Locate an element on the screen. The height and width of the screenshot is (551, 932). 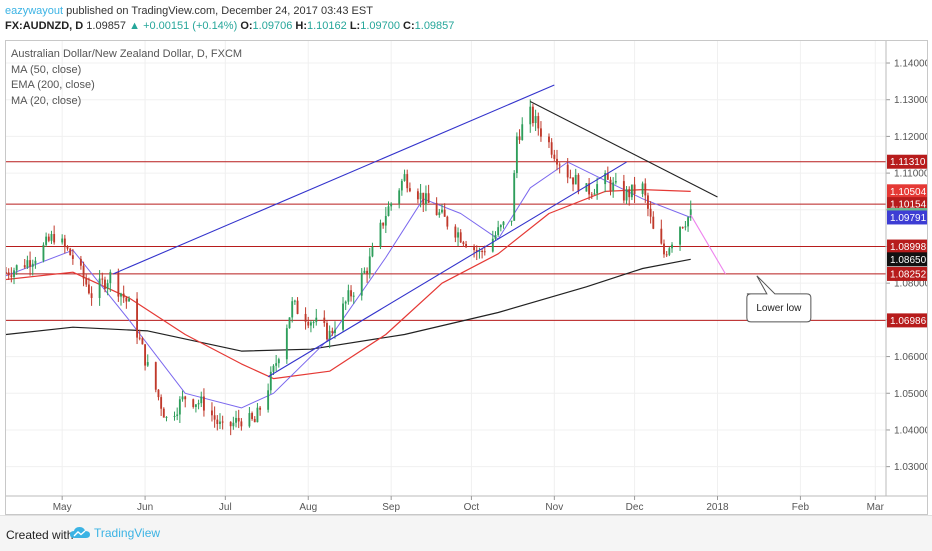
close-label: C: is located at coordinates (409, 26).